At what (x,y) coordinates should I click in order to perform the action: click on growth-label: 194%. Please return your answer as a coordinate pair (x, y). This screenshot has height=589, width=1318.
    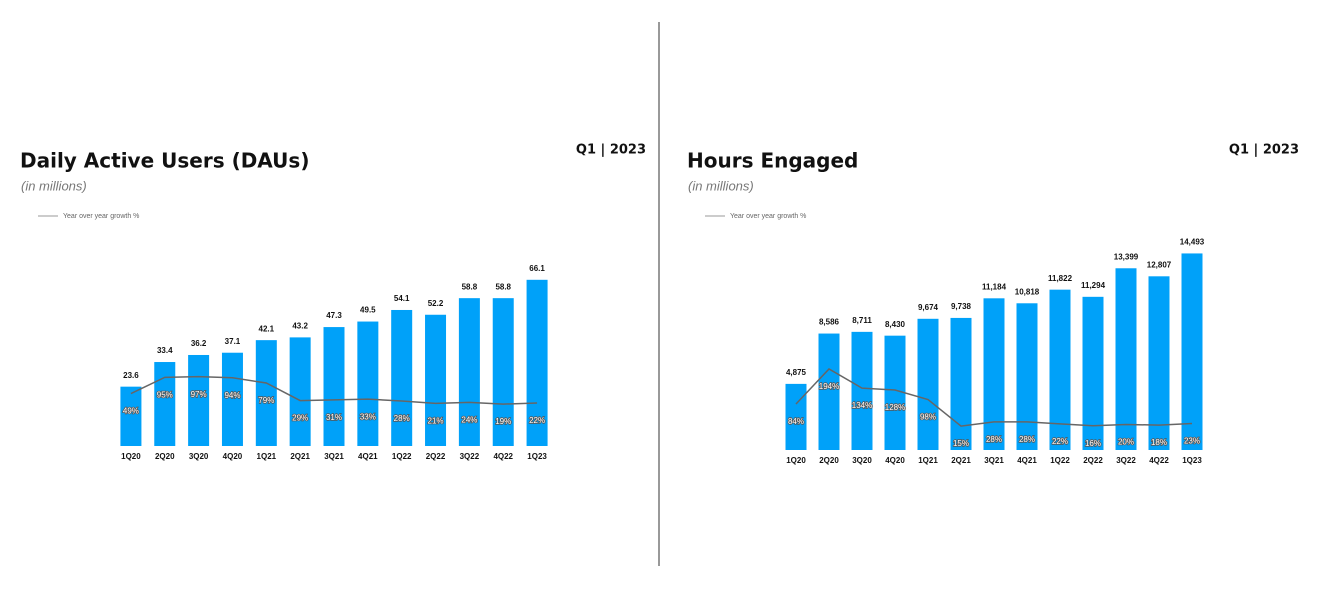
    Looking at the image, I should click on (829, 386).